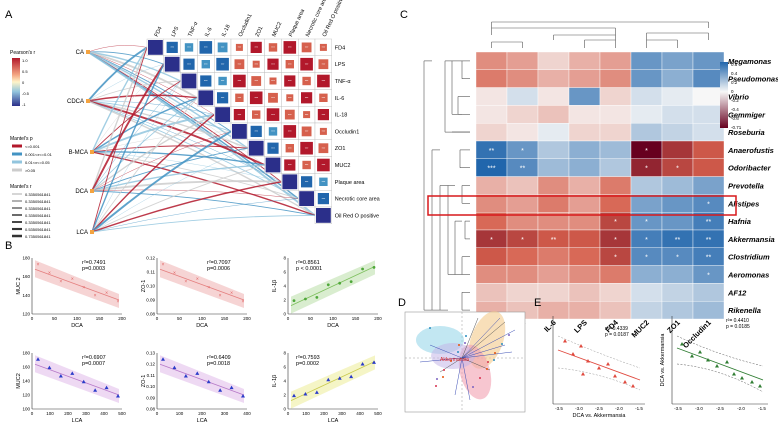  What do you see at coordinates (582, 205) in the screenshot?
I see `akkermansia-highlight-box` at bounding box center [582, 205].